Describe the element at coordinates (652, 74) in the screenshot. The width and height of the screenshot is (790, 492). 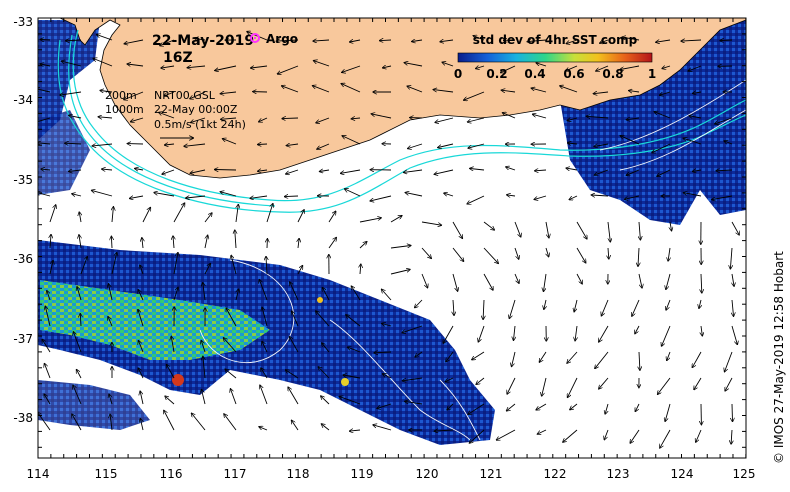
I see `colorbar-tick: 1` at that location.